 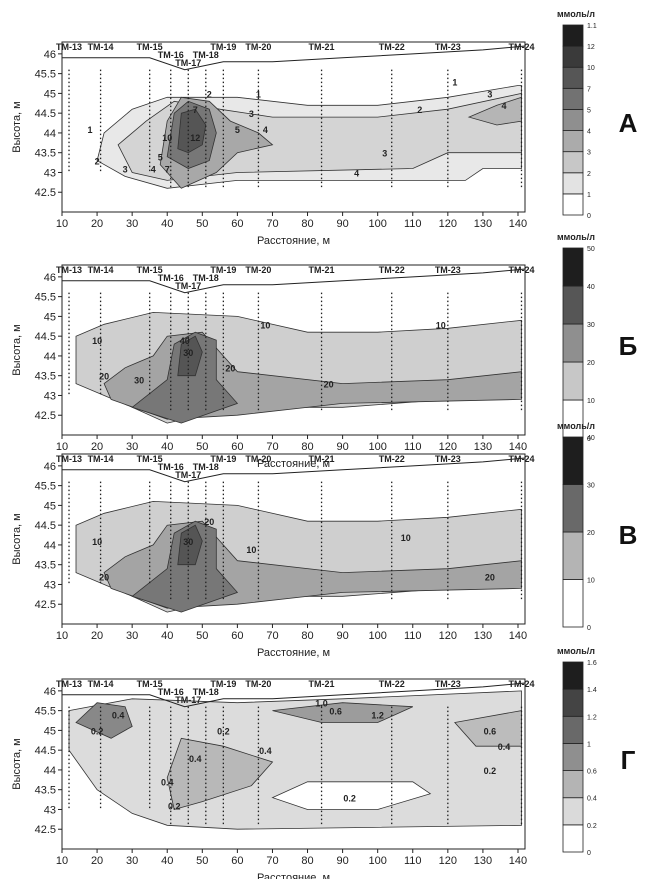 I want to click on plot-frame, so click(x=293, y=539).